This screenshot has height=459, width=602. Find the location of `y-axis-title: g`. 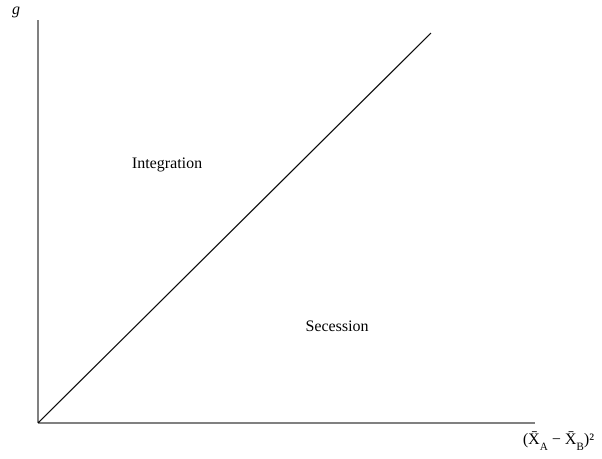

y-axis-title: g is located at coordinates (16, 9).